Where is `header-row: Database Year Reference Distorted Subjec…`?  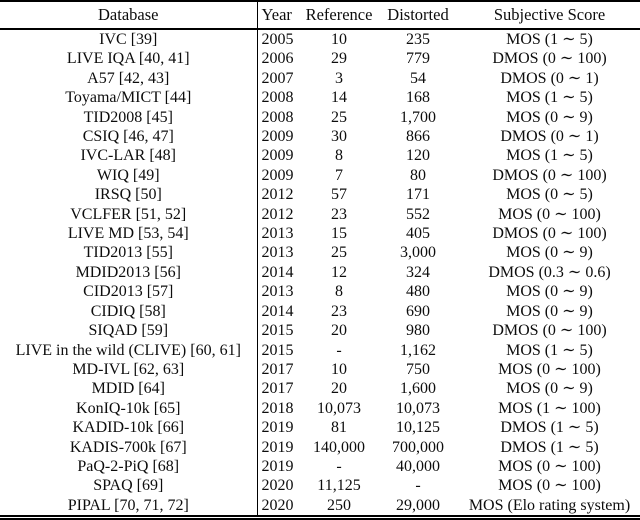 header-row: Database Year Reference Distorted Subjec… is located at coordinates (320, 15).